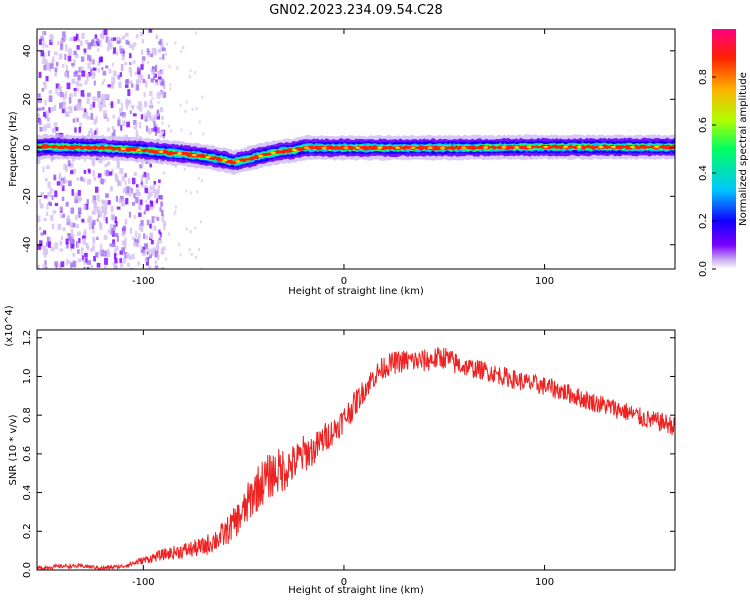 This screenshot has height=600, width=750. What do you see at coordinates (356, 154) in the screenshot?
I see `ridge-band` at bounding box center [356, 154].